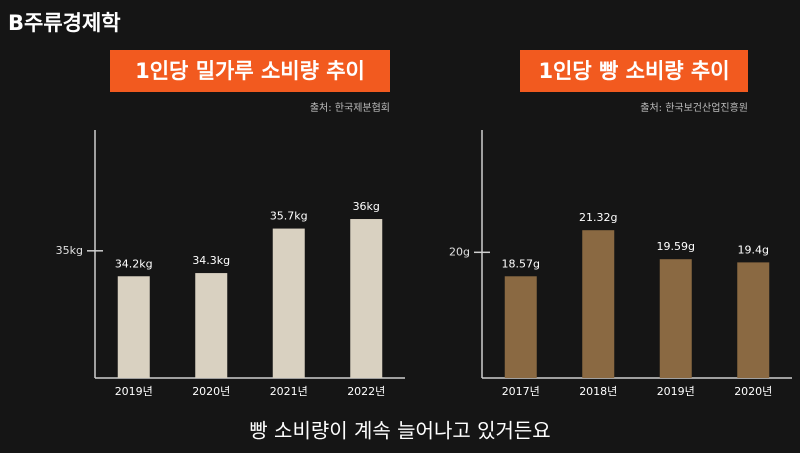 This screenshot has width=800, height=453. I want to click on value-label: 34.2kg, so click(134, 263).